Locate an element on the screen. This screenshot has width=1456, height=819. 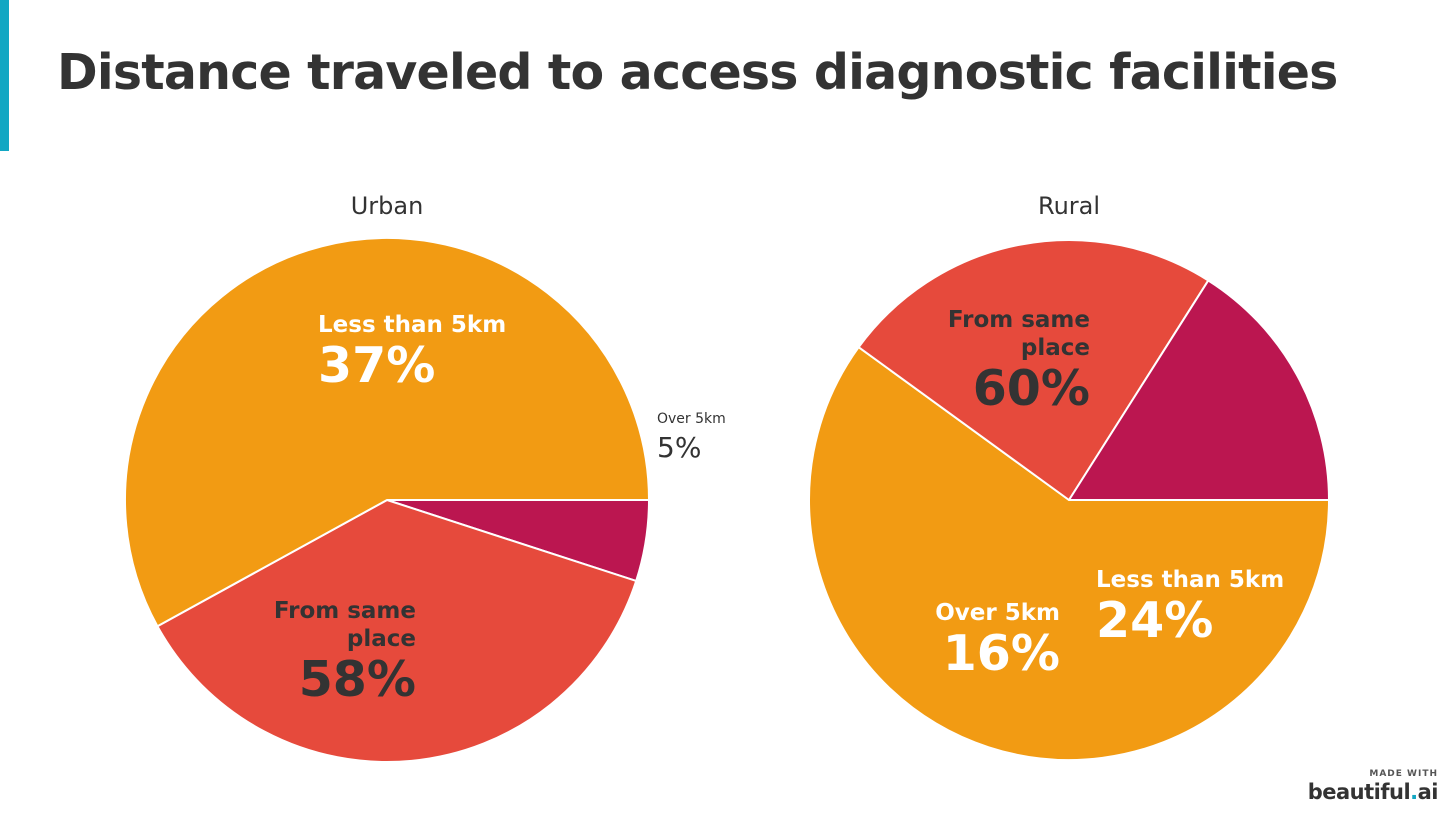
urban-chart-title: Urban is located at coordinates (387, 206).